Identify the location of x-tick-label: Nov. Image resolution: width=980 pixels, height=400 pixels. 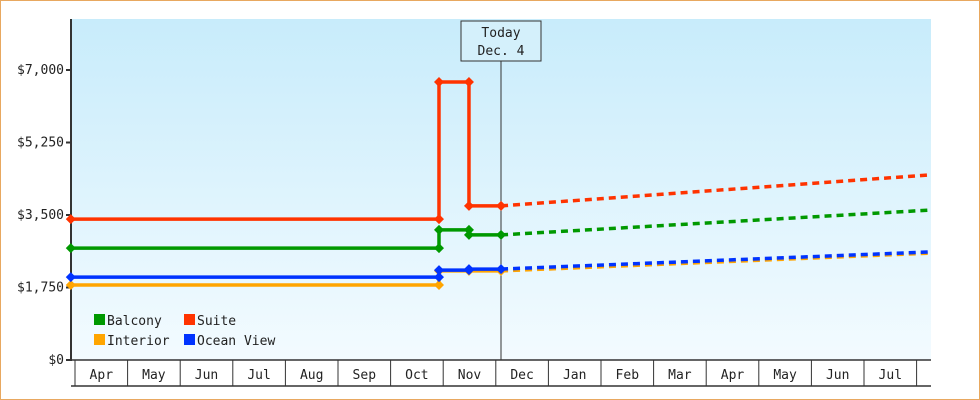
(470, 375).